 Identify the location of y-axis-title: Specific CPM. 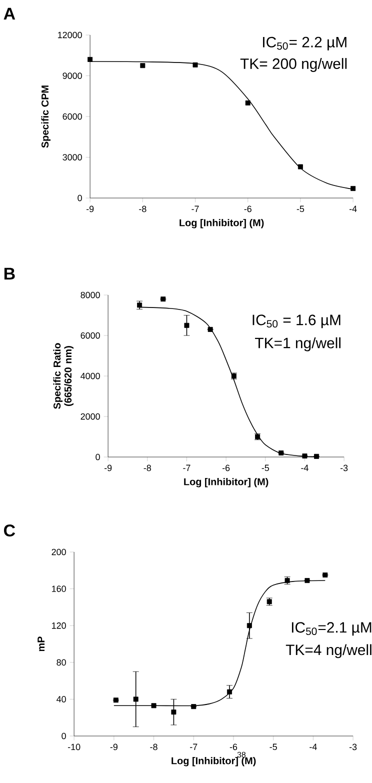
(45, 117).